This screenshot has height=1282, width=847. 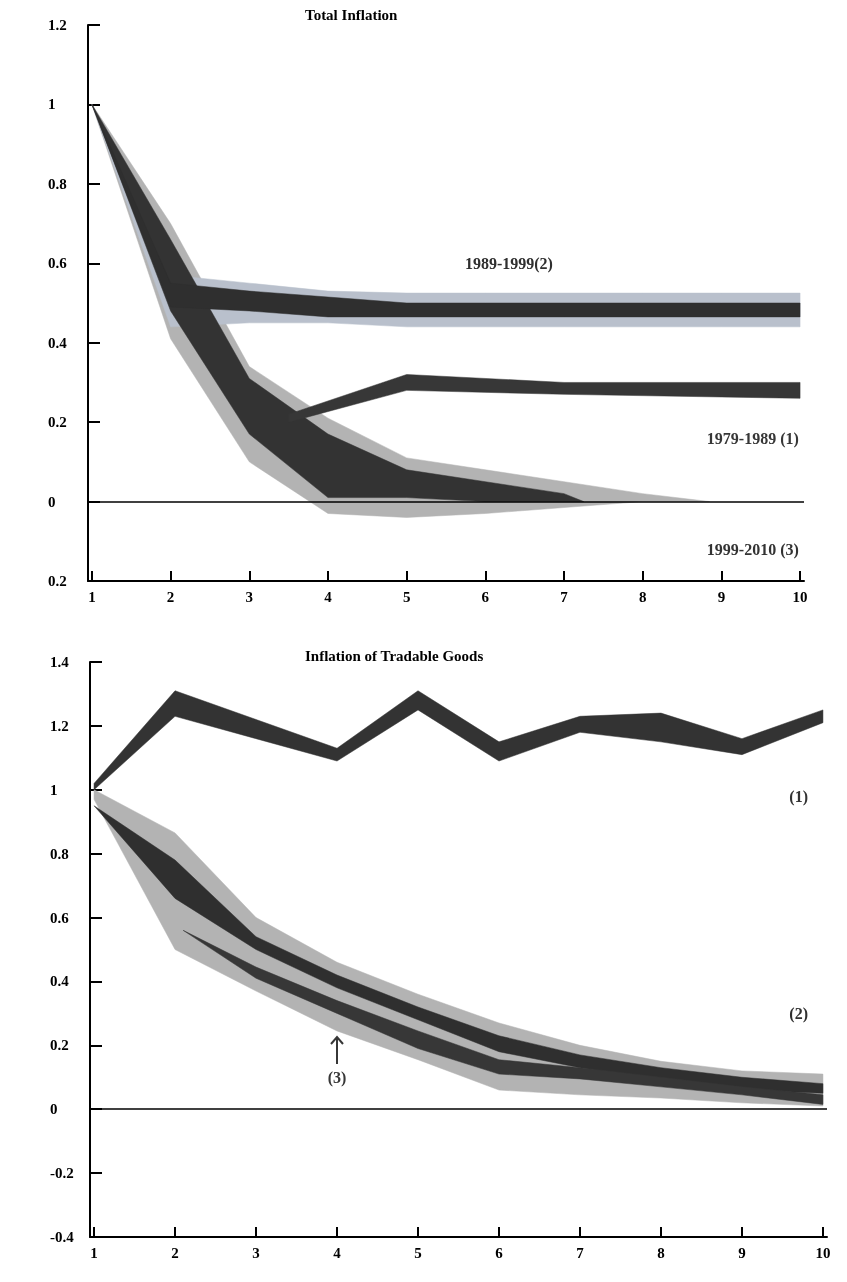 I want to click on chart-title: Inflation of Tradable Goods, so click(x=394, y=655).